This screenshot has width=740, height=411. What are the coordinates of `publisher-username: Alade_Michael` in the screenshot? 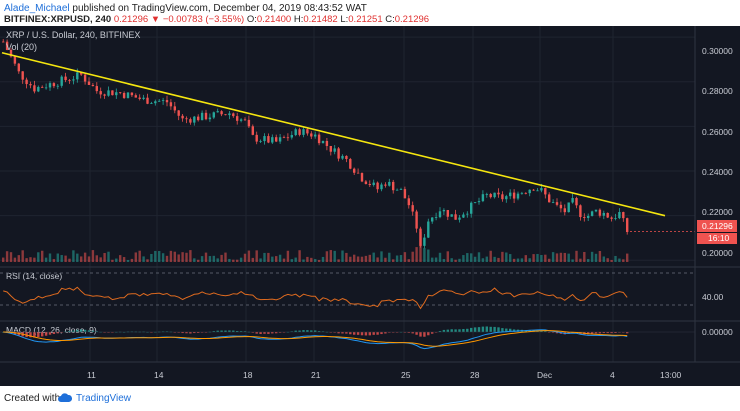 It's located at (37, 8).